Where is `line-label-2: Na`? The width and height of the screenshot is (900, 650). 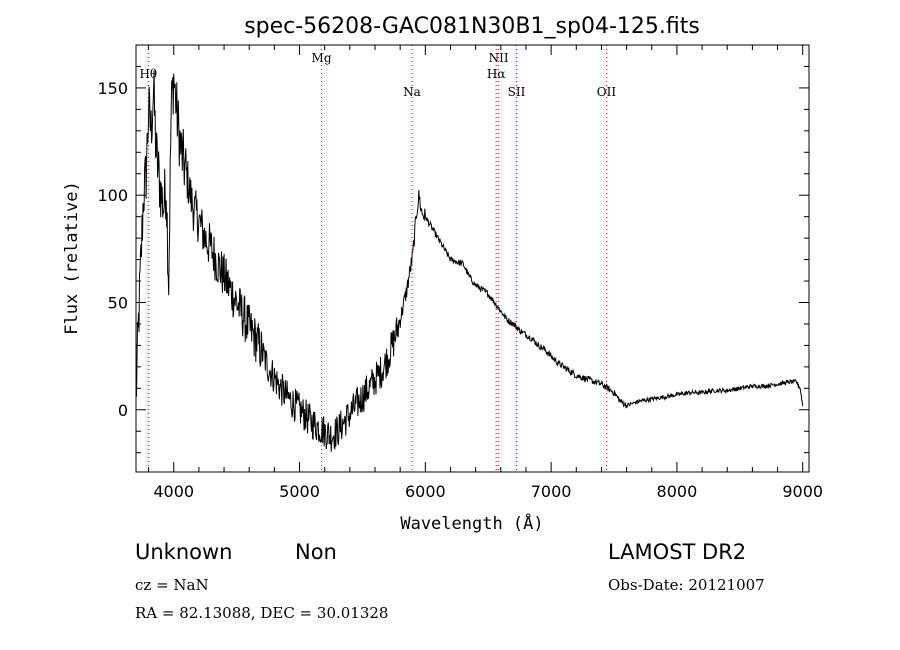 line-label-2: Na is located at coordinates (412, 92).